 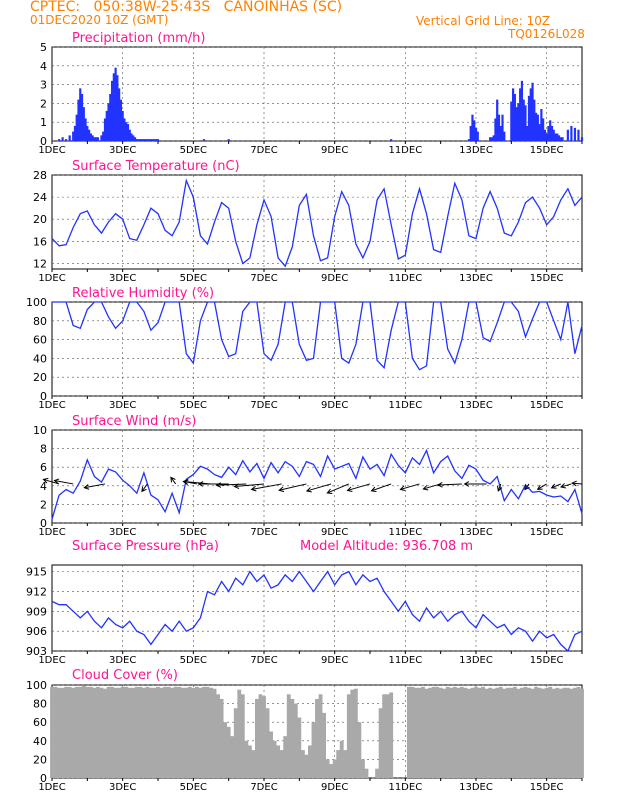 What do you see at coordinates (43, 467) in the screenshot?
I see `y-tick-label: 6` at bounding box center [43, 467].